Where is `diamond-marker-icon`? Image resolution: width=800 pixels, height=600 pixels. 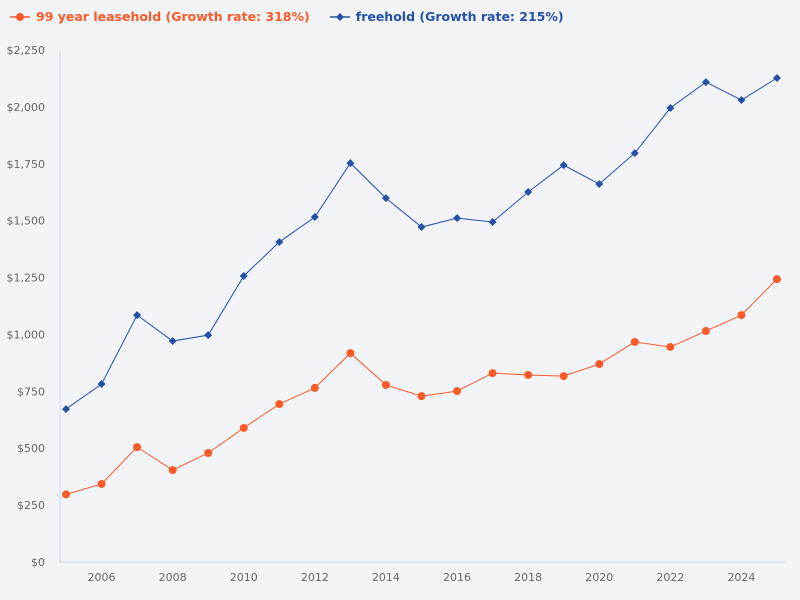 diamond-marker-icon is located at coordinates (339, 16).